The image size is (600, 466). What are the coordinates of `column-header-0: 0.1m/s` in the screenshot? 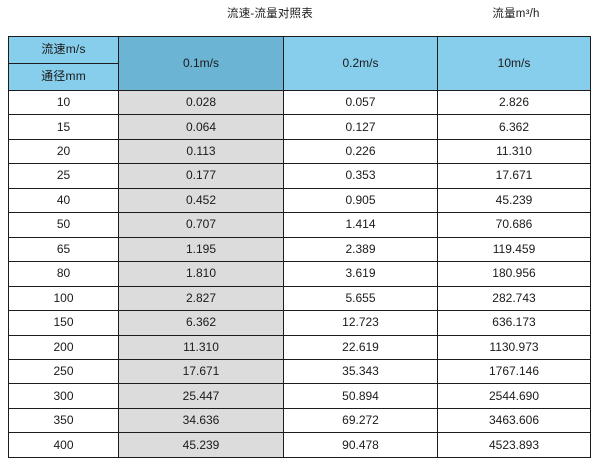 It's located at (201, 63).